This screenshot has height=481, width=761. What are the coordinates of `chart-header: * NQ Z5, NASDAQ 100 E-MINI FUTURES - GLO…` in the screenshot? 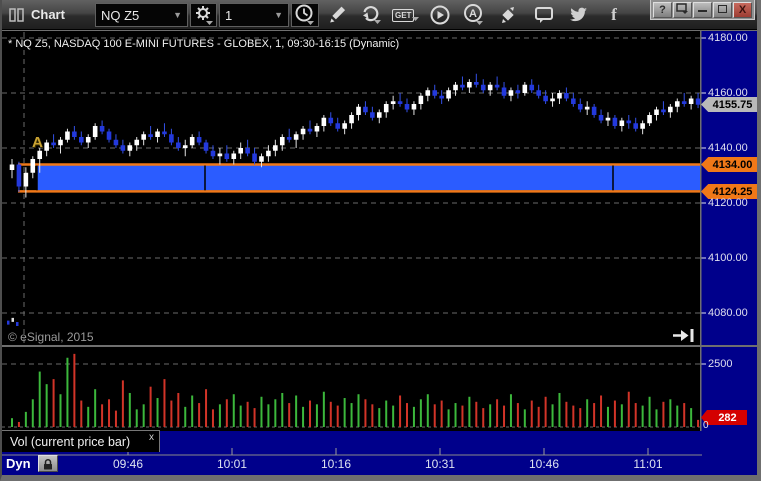 It's located at (204, 44).